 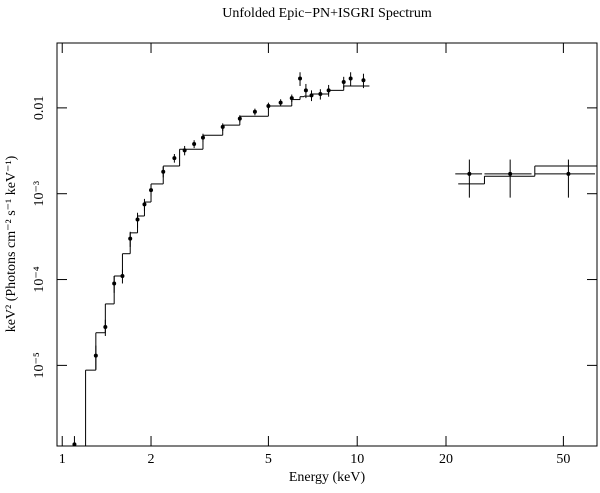 I want to click on x-tick-label: 50, so click(x=563, y=459).